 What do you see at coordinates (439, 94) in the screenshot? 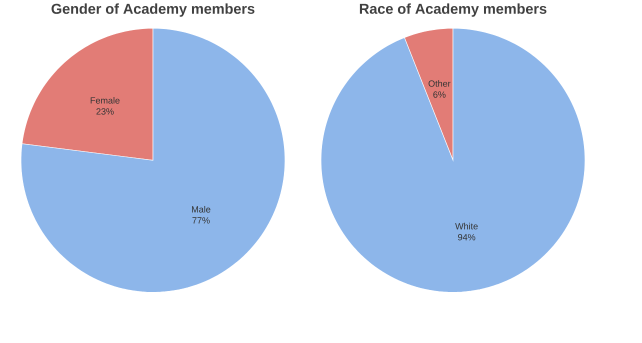
I see `data-label: 6%` at bounding box center [439, 94].